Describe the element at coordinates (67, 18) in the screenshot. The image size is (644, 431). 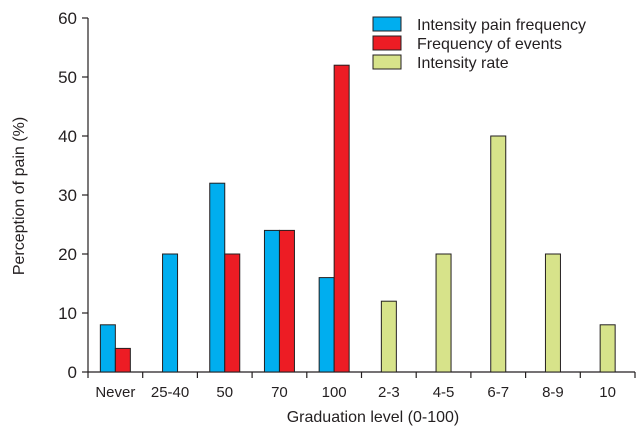
I see `y-tick-label: 60` at that location.